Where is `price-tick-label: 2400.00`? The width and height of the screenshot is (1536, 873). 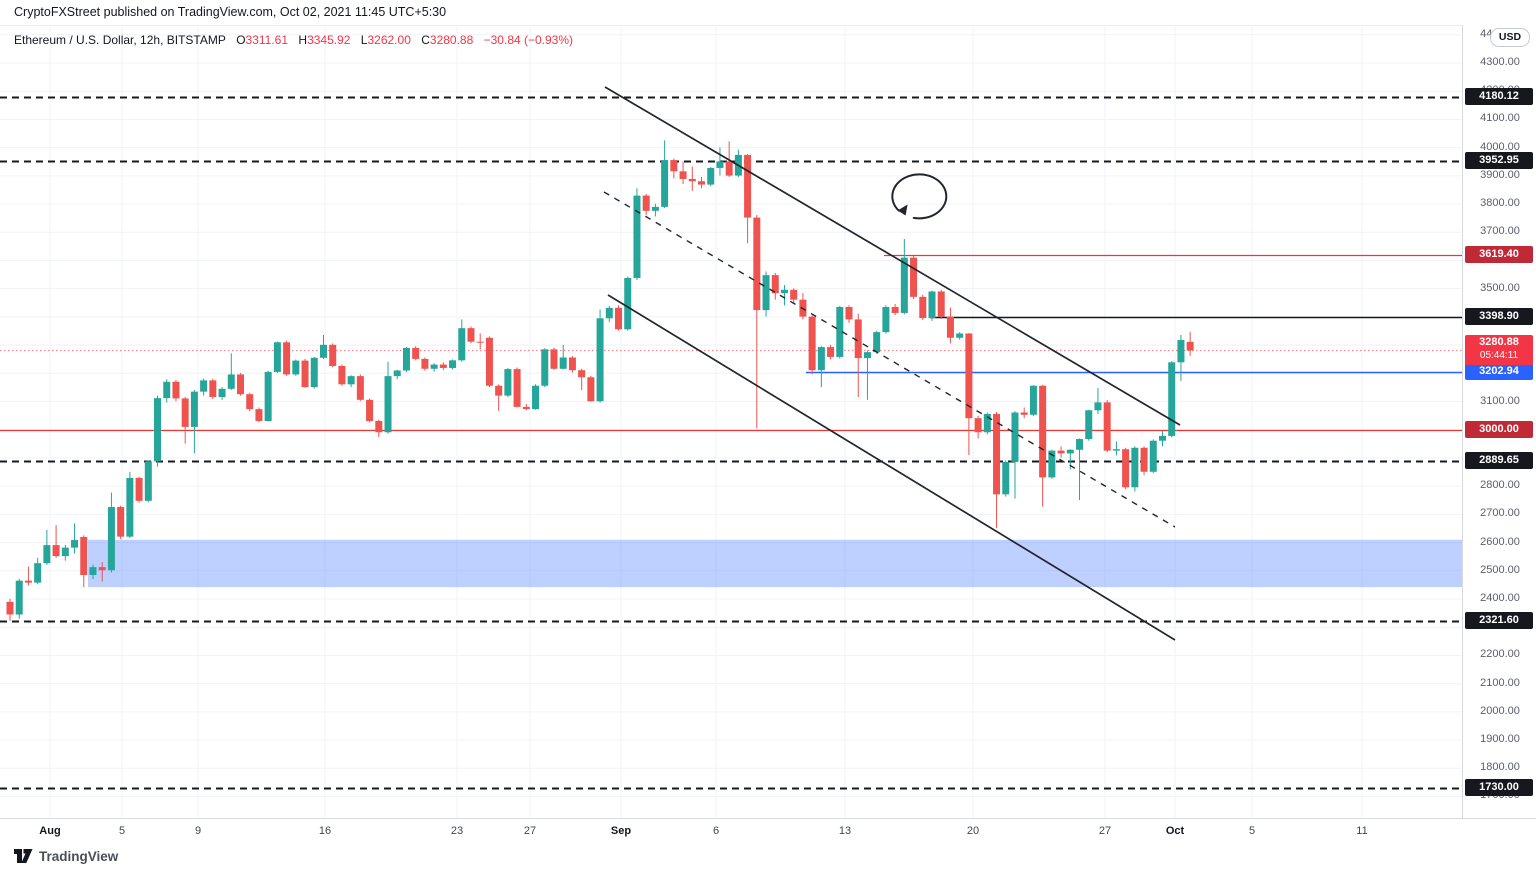 price-tick-label: 2400.00 is located at coordinates (1500, 597).